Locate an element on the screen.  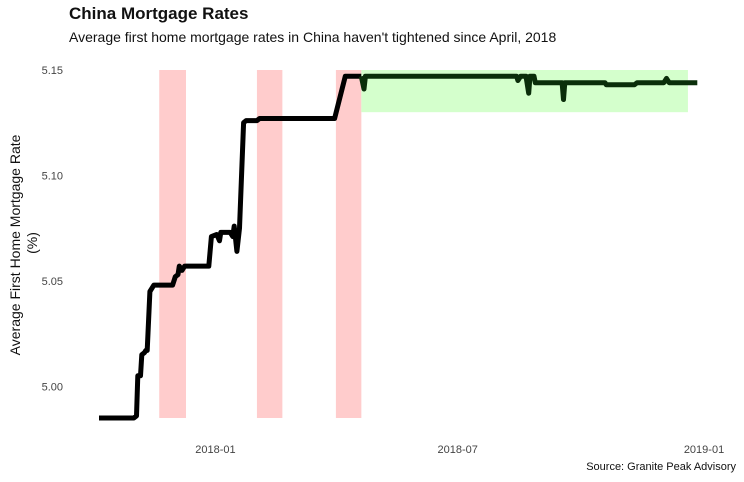
y-axis-ticks: 5.00 5.05 5.10 5.15 is located at coordinates (52, 229).